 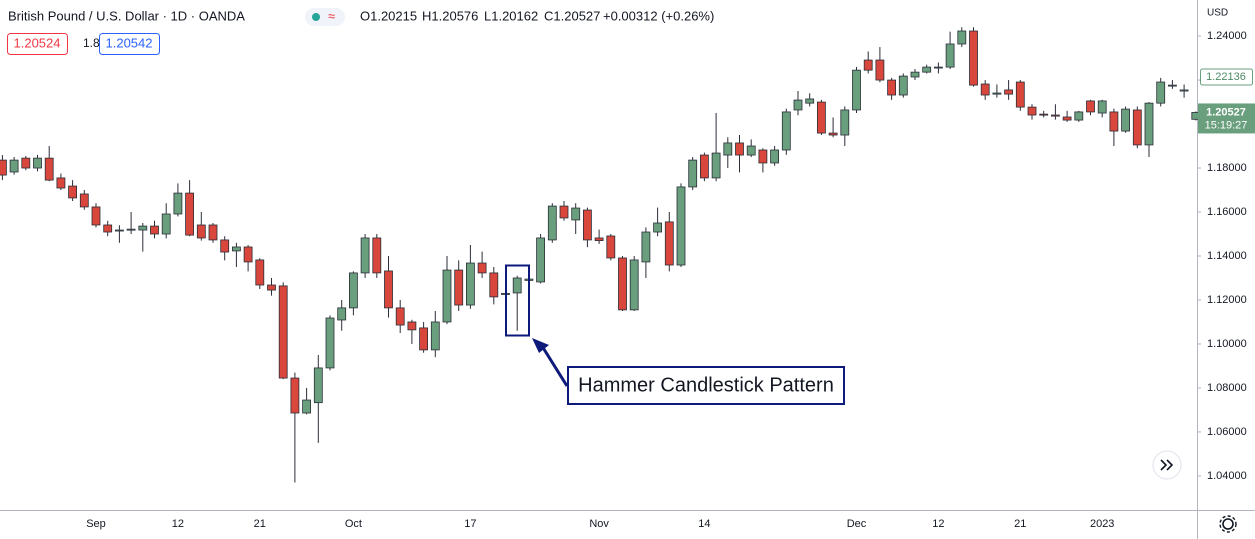 I want to click on x-tick-label: 2023, so click(x=1102, y=524).